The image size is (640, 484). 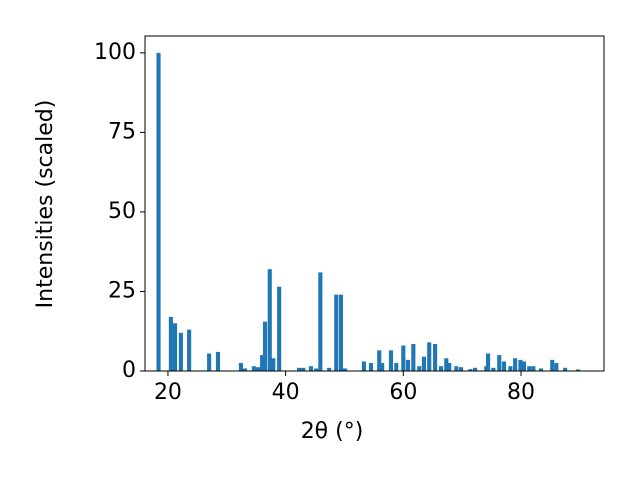 What do you see at coordinates (403, 392) in the screenshot?
I see `x-tick-label: 60` at bounding box center [403, 392].